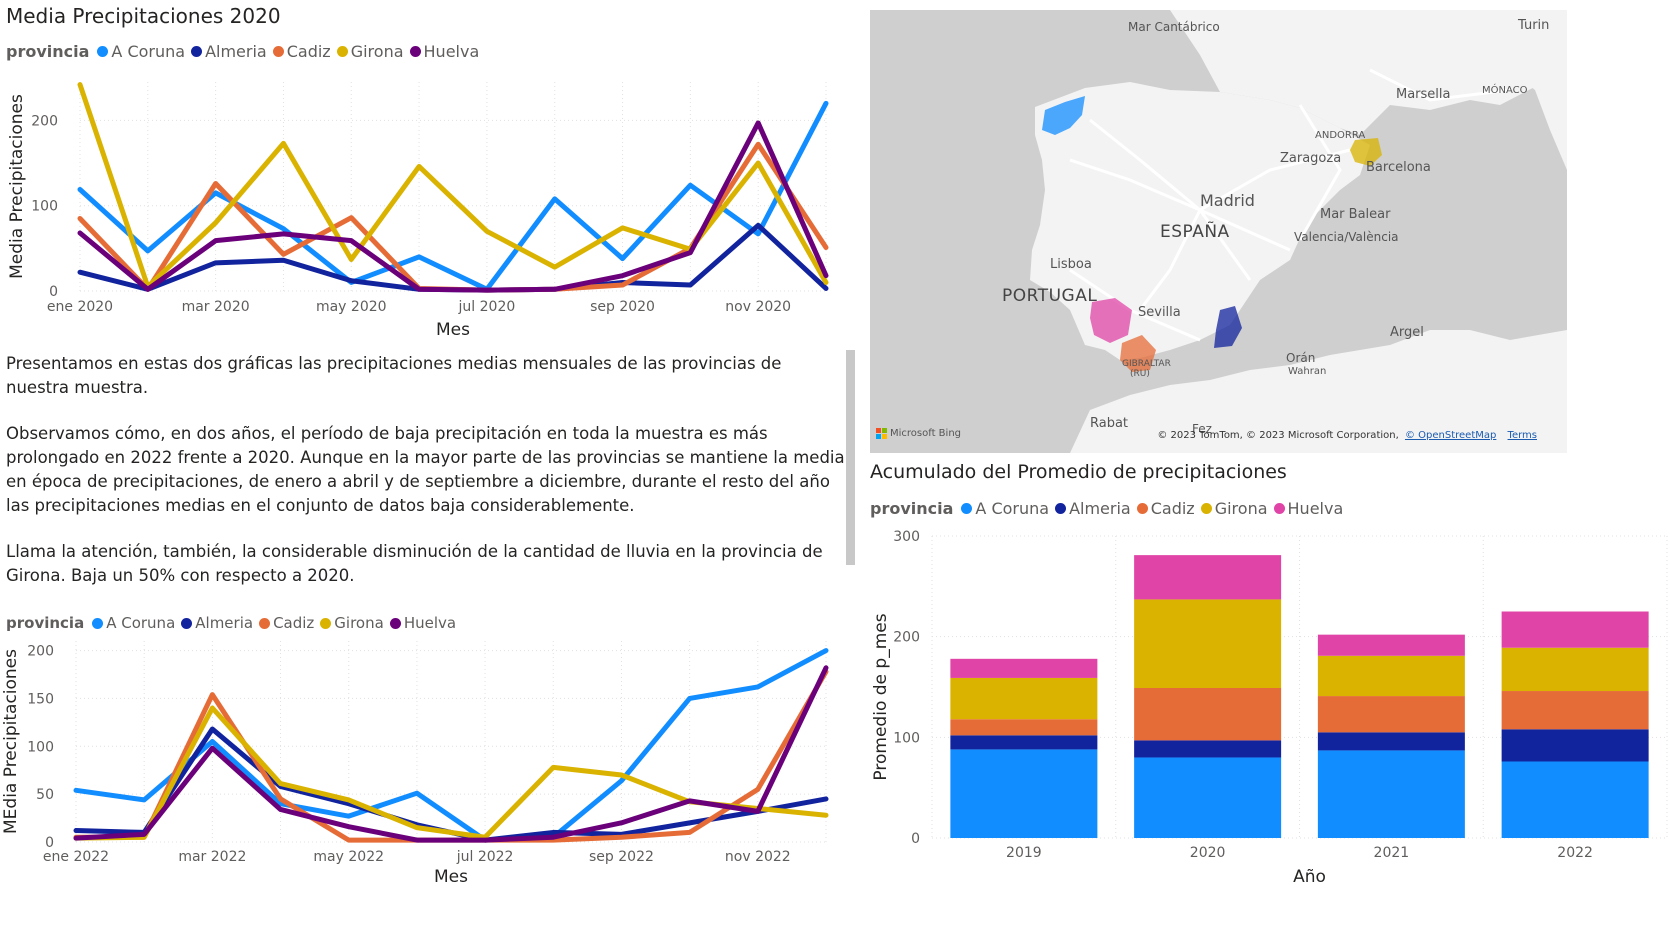  I want to click on bar-cadiz-2020, so click(1208, 714).